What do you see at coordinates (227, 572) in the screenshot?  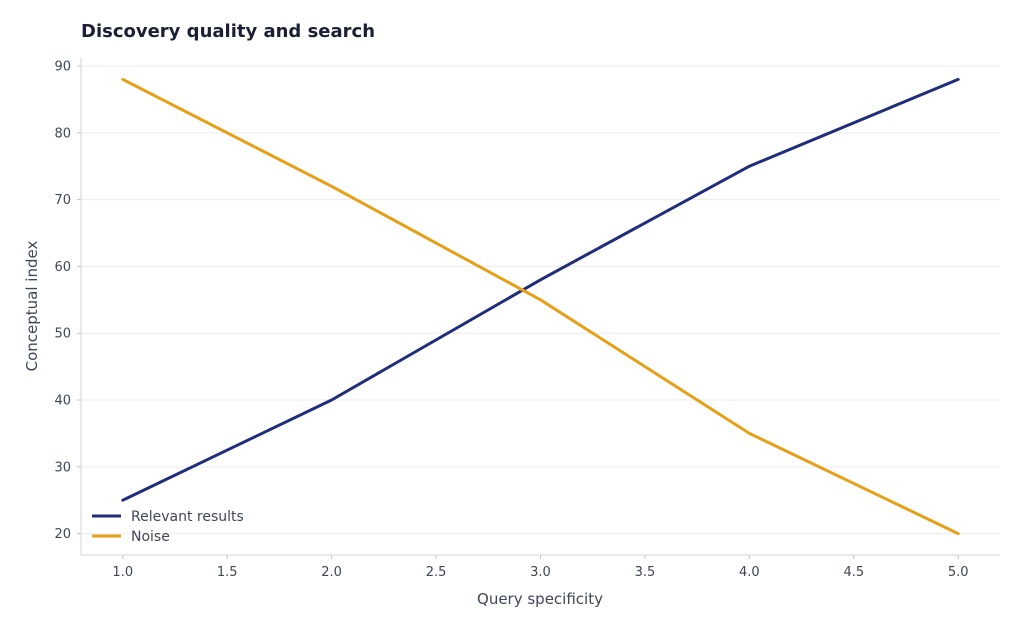 I see `x-tick-label: 1.5` at bounding box center [227, 572].